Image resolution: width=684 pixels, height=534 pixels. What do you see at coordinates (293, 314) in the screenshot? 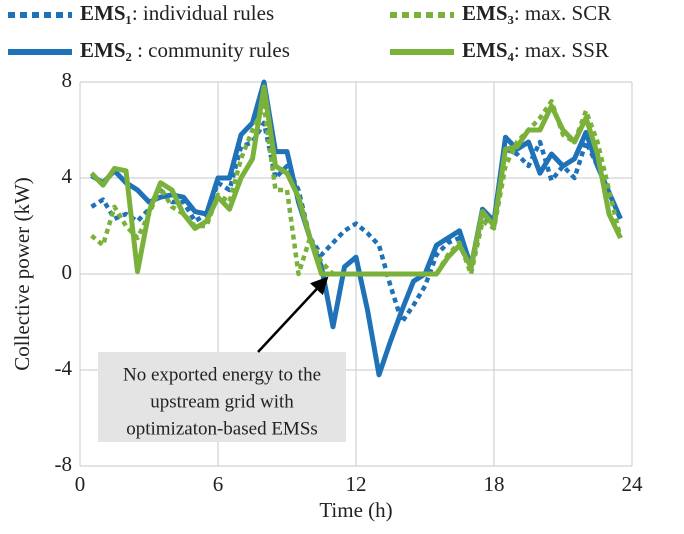
I see `annotation-arrow` at bounding box center [293, 314].